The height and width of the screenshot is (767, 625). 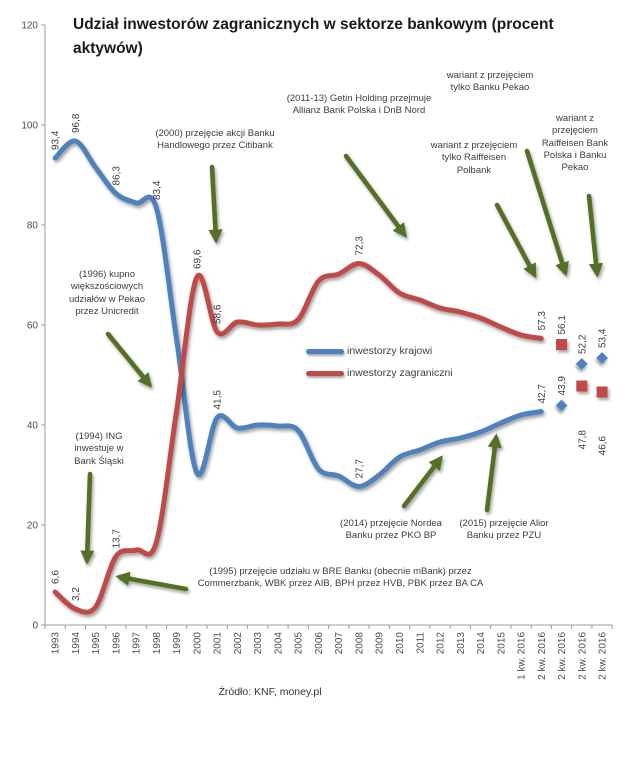 What do you see at coordinates (325, 373) in the screenshot?
I see `legend-swatch-red` at bounding box center [325, 373].